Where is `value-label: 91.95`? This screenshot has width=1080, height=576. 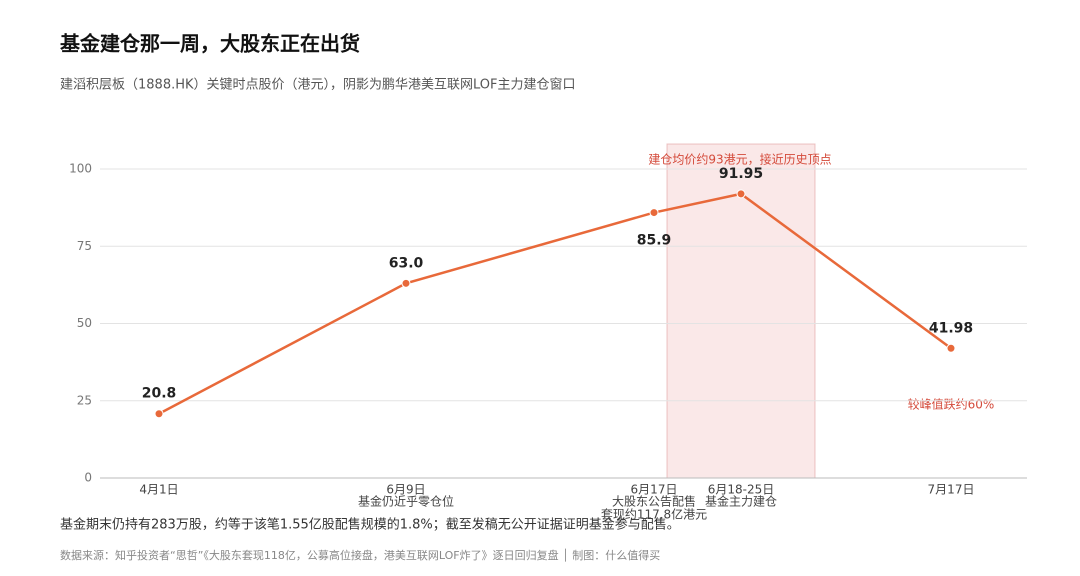 value-label: 91.95 is located at coordinates (741, 174).